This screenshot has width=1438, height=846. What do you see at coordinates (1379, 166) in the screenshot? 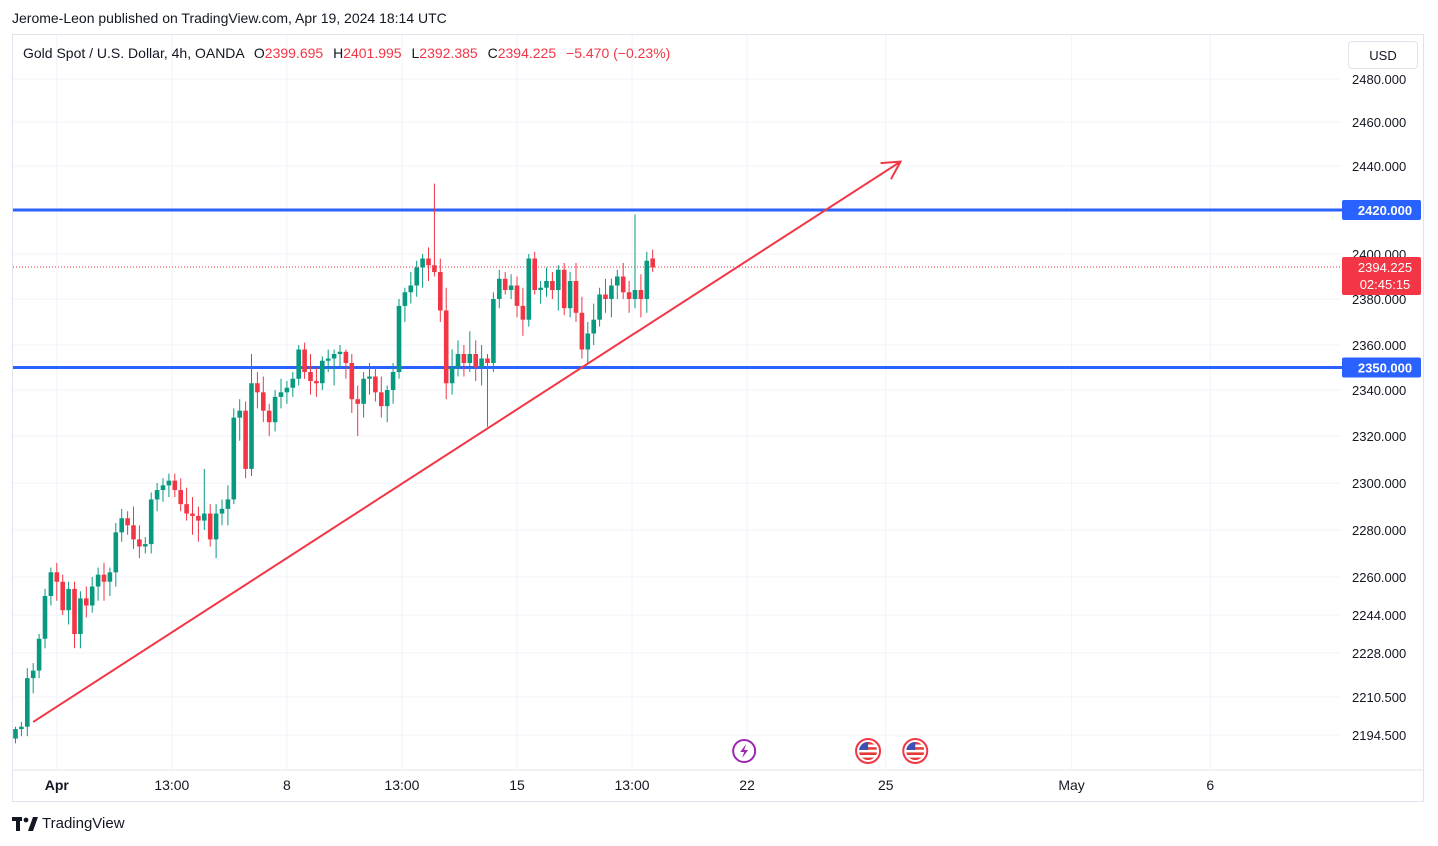
I see `y-tick-label: 2440.000` at bounding box center [1379, 166].